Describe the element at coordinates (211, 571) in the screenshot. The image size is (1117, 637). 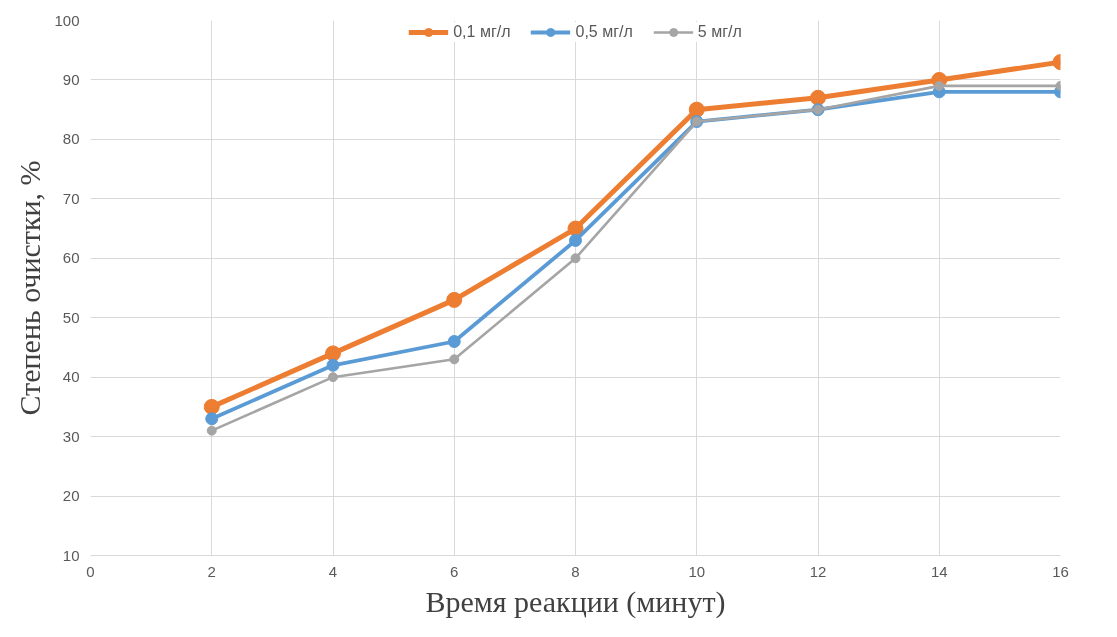
I see `x-tick-label: 2` at that location.